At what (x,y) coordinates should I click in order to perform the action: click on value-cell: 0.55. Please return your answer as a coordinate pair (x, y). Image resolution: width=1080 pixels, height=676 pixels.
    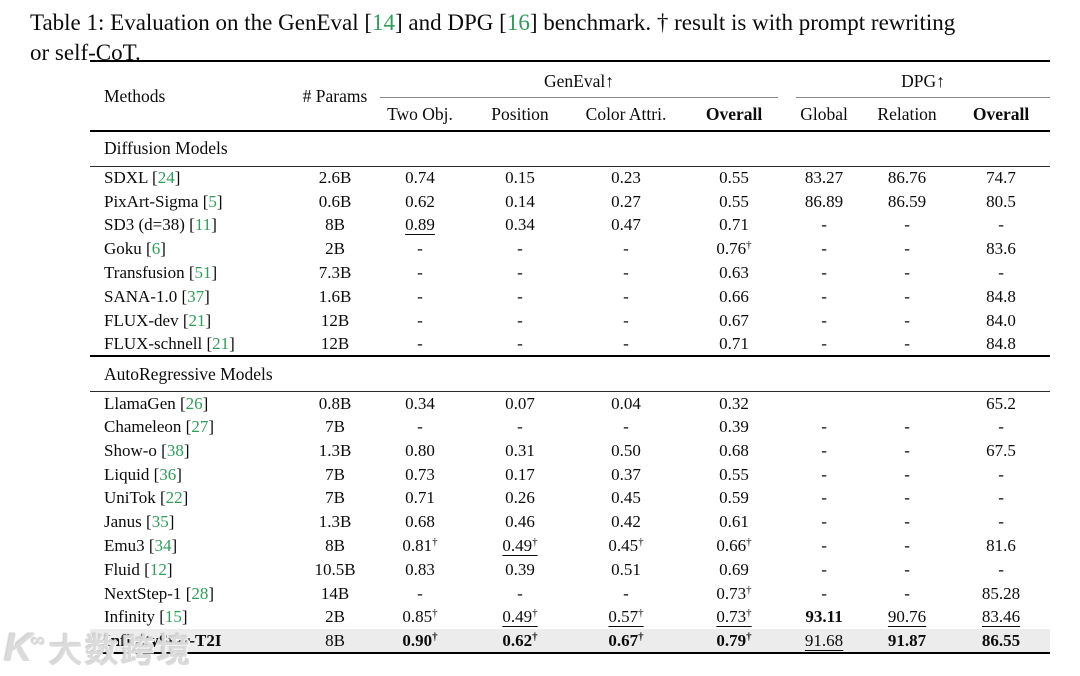
    Looking at the image, I should click on (734, 202).